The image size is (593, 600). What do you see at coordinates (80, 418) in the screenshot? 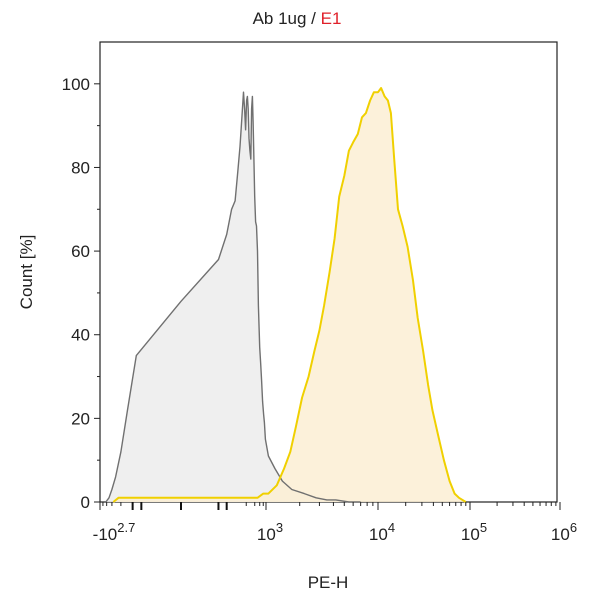
I see `y-tick-label: 20` at bounding box center [80, 418].